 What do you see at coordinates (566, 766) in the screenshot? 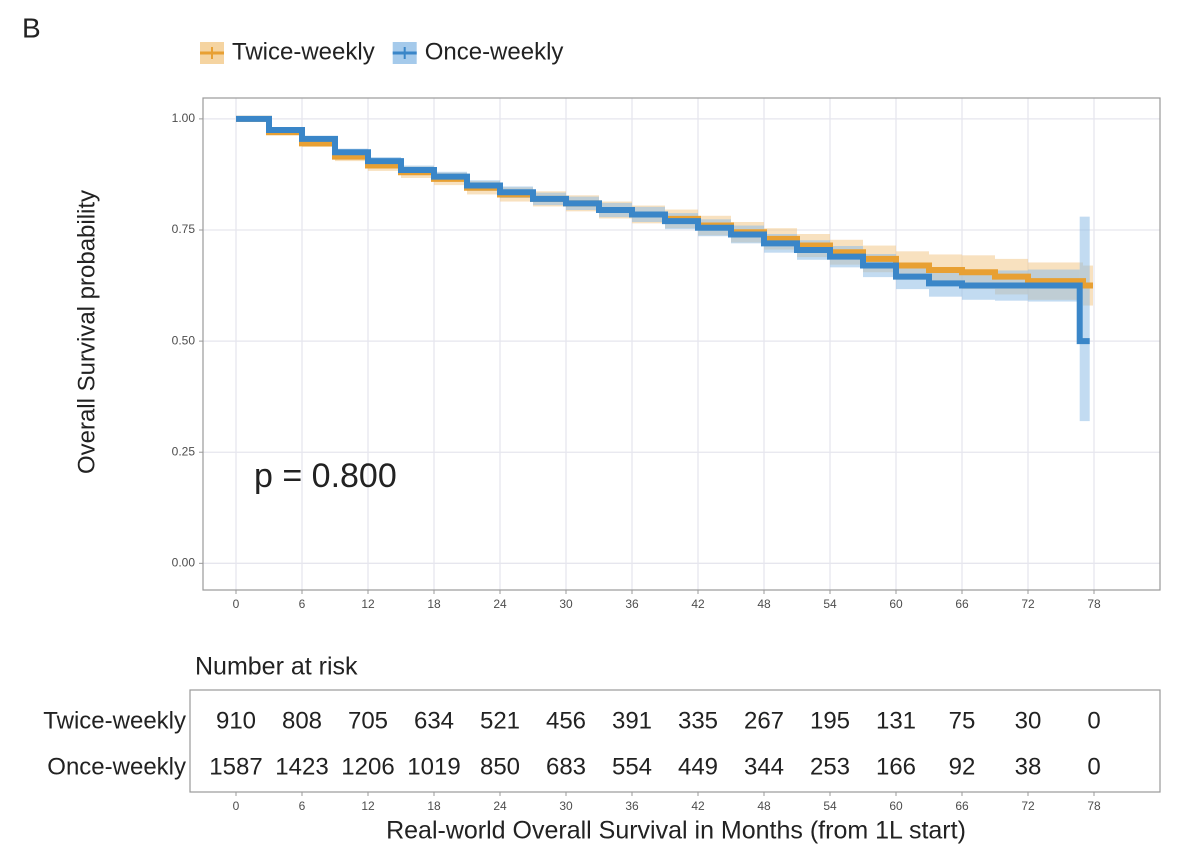
I see `risk-count: 683` at bounding box center [566, 766].